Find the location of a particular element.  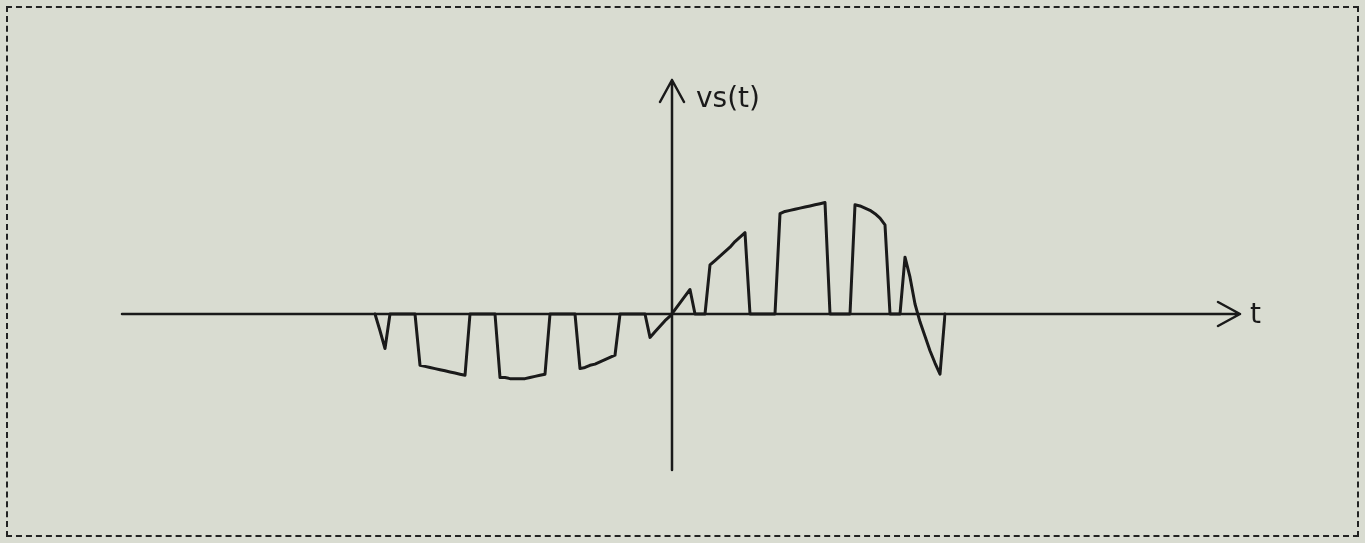

text: t is located at coordinates (1255, 314).